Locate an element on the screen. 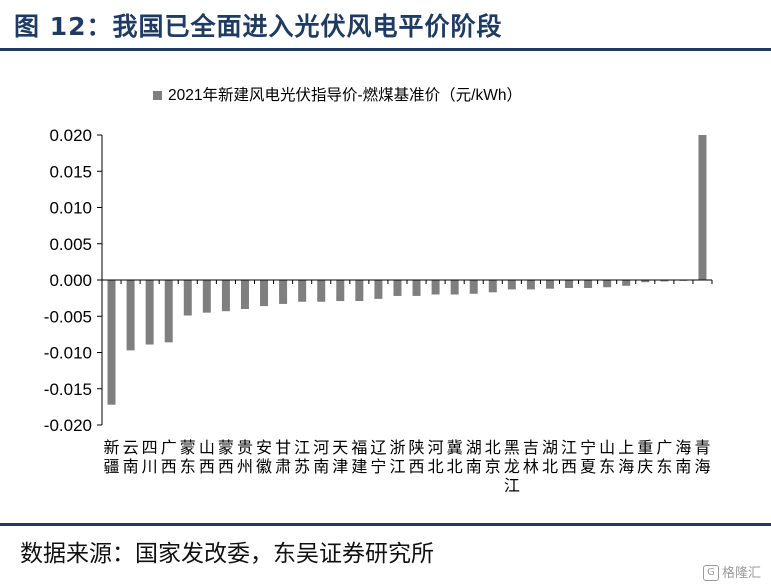 The width and height of the screenshot is (771, 587). x-tick-label: 广西 is located at coordinates (169, 457).